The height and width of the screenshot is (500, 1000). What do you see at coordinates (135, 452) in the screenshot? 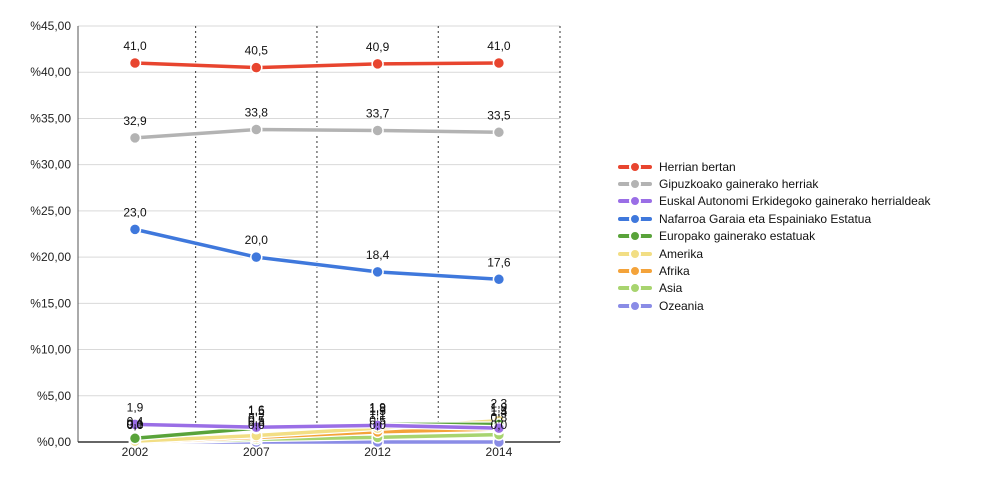
I see `x-tick-label: 2002` at bounding box center [135, 452].